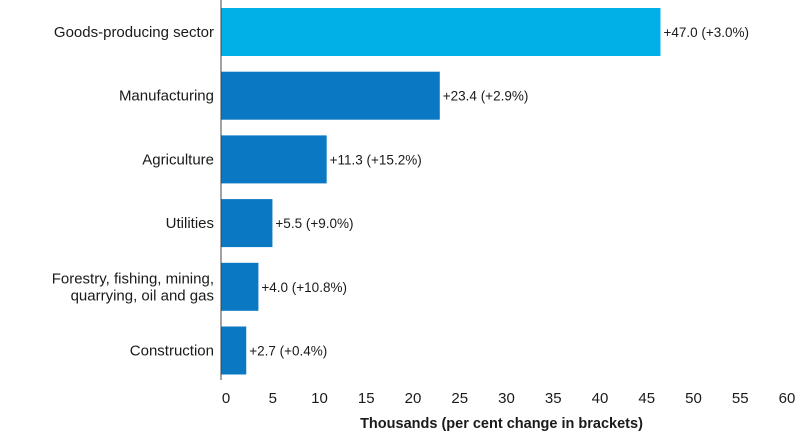  What do you see at coordinates (486, 96) in the screenshot?
I see `data-label: +23.4 (+2.9%)` at bounding box center [486, 96].